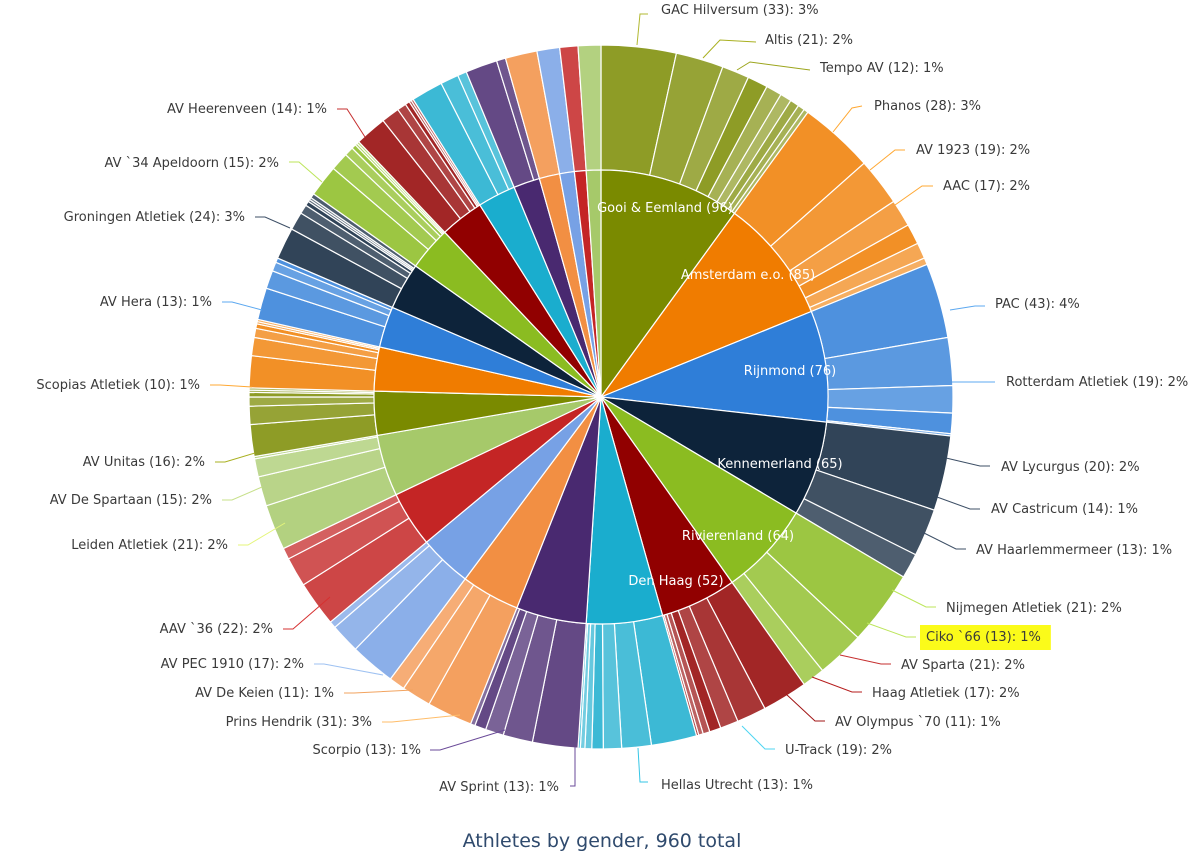  What do you see at coordinates (918, 722) in the screenshot?
I see `outer-label-av-olympus-70-11-1: AV Olympus `70 (11): 1%` at bounding box center [918, 722].